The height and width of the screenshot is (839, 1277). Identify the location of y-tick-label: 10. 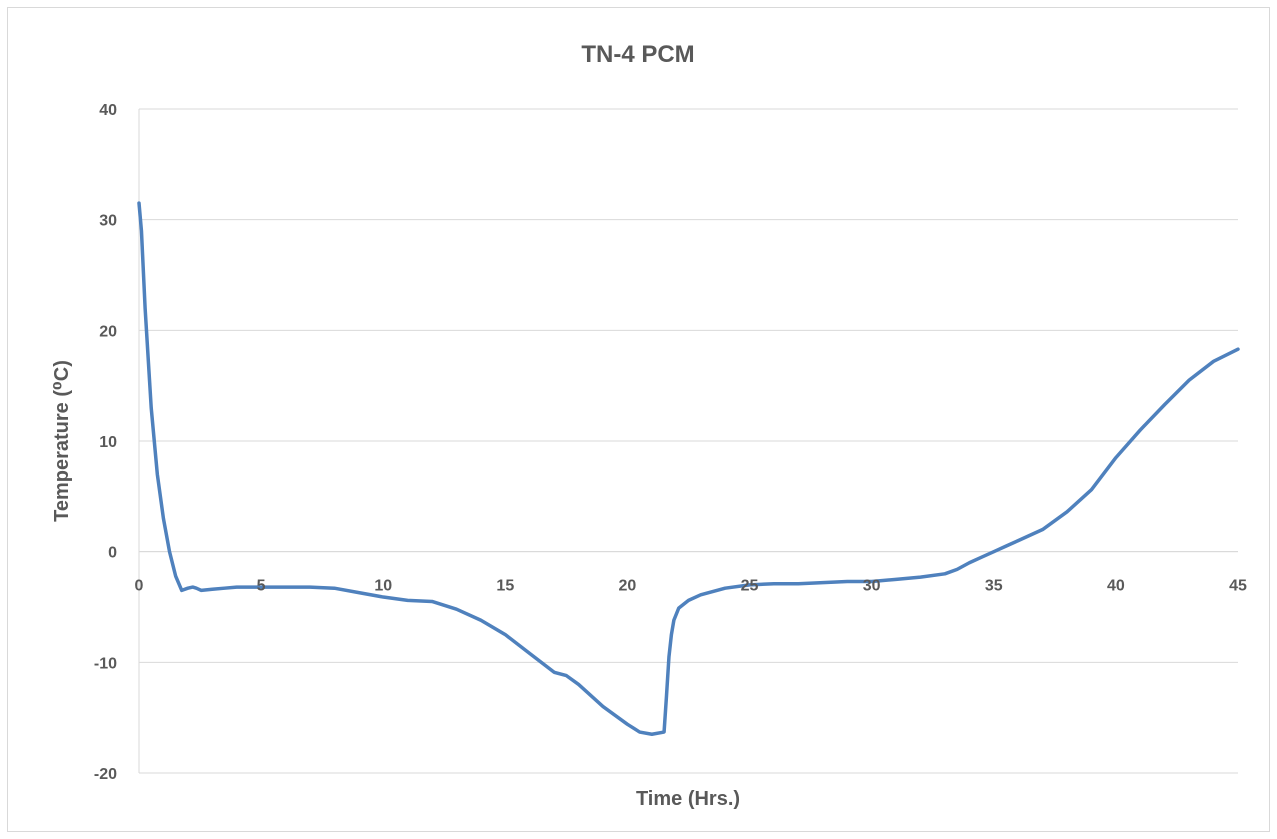
(108, 442).